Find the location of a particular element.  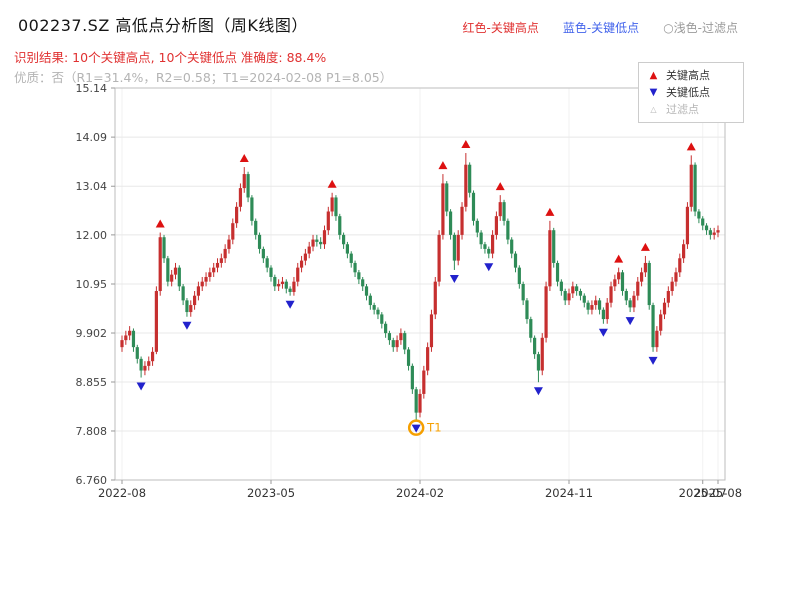

y-tick-label: 14.09 is located at coordinates (92, 137).